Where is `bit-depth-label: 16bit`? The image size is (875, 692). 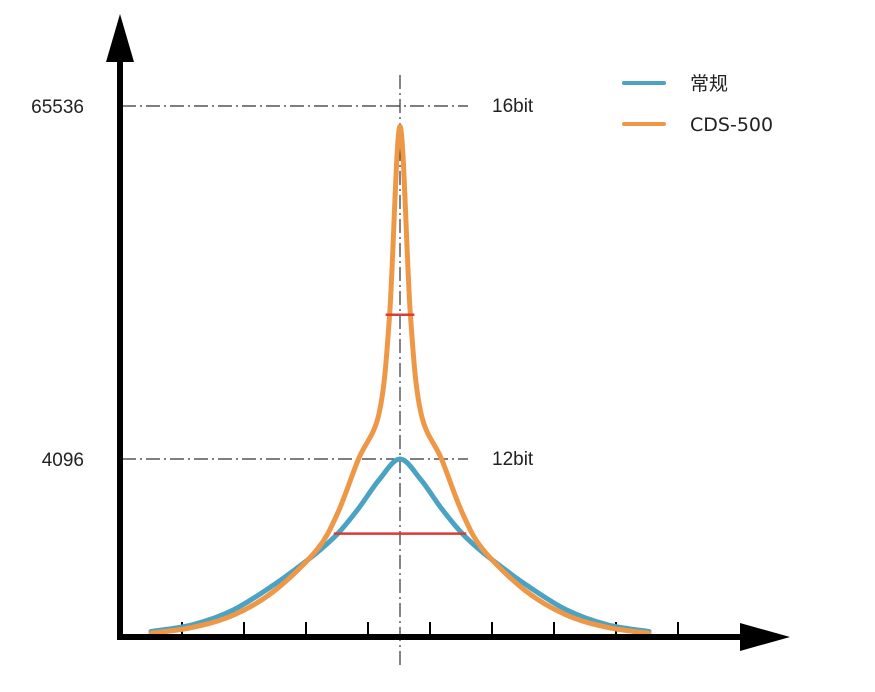 bit-depth-label: 16bit is located at coordinates (513, 106).